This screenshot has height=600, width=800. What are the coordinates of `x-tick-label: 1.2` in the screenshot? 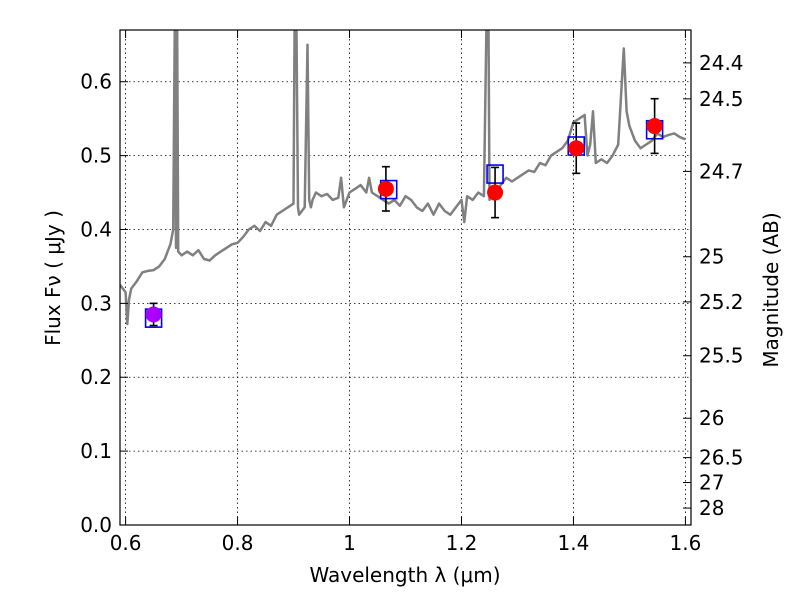 It's located at (462, 543).